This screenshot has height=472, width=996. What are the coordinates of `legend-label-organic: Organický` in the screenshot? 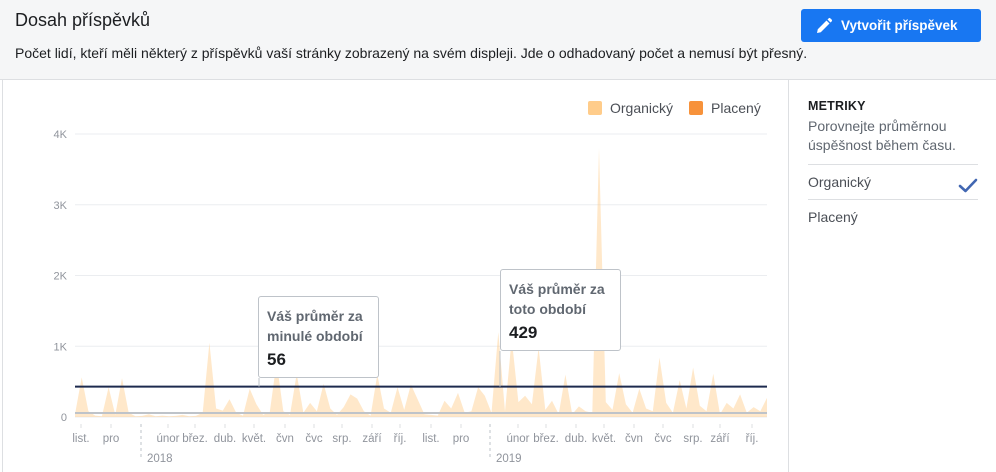 It's located at (642, 108).